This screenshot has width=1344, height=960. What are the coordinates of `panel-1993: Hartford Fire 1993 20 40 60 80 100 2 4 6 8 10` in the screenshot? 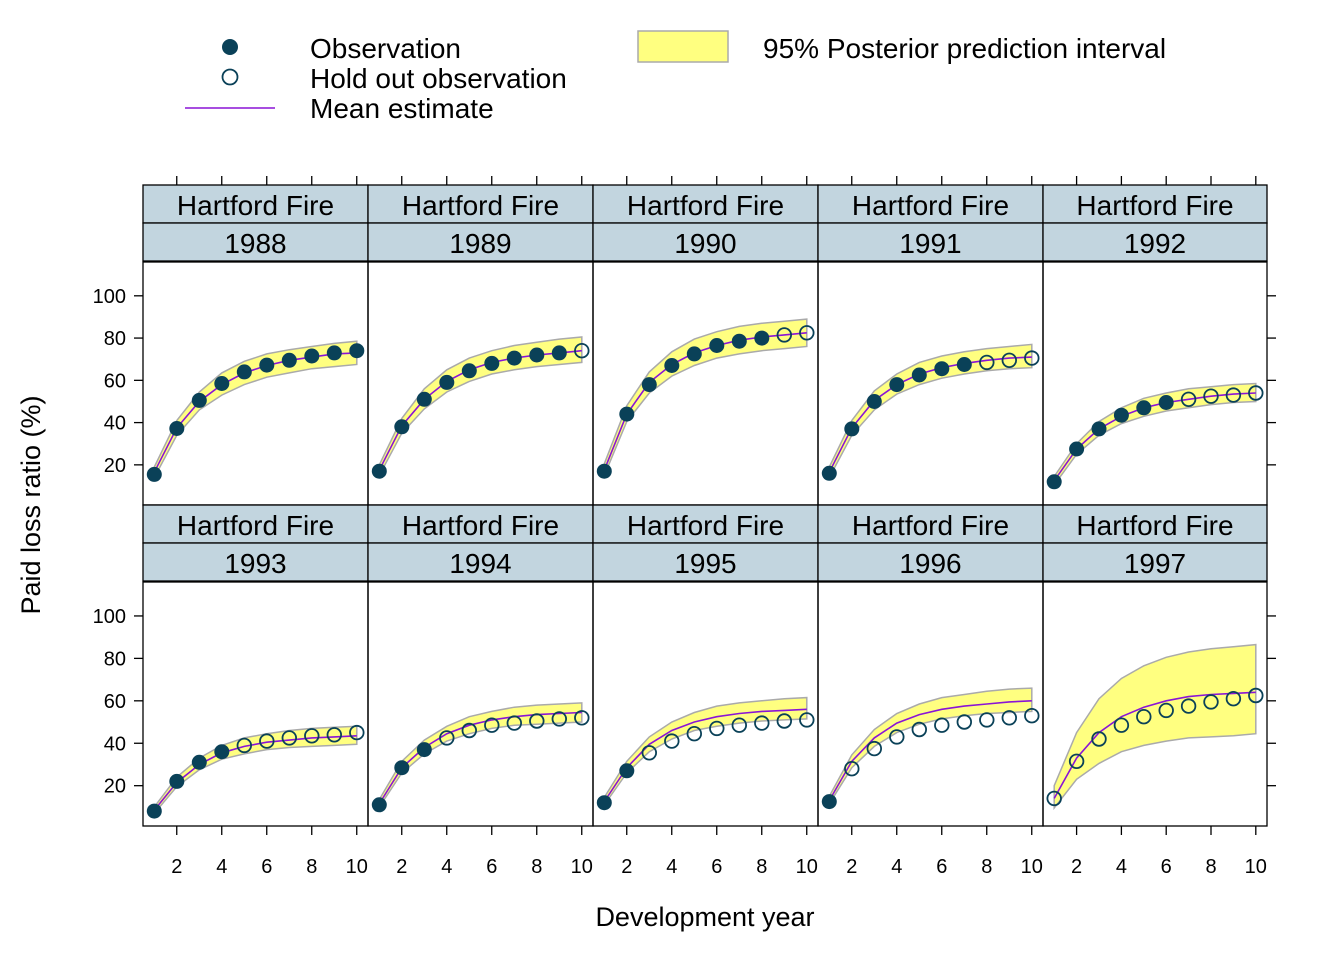 It's located at (231, 691).